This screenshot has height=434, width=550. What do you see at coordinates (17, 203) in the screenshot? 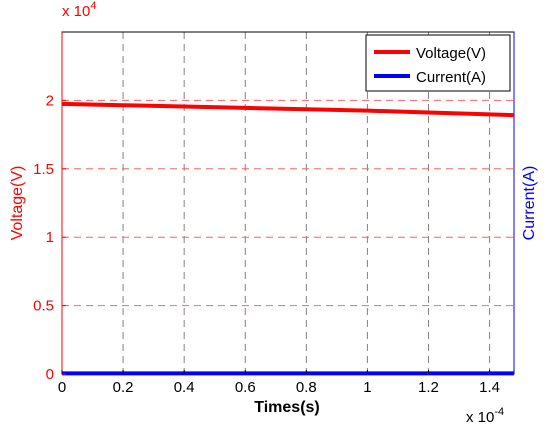
I see `left-y-axis-title: Voltage(V)` at bounding box center [17, 203].